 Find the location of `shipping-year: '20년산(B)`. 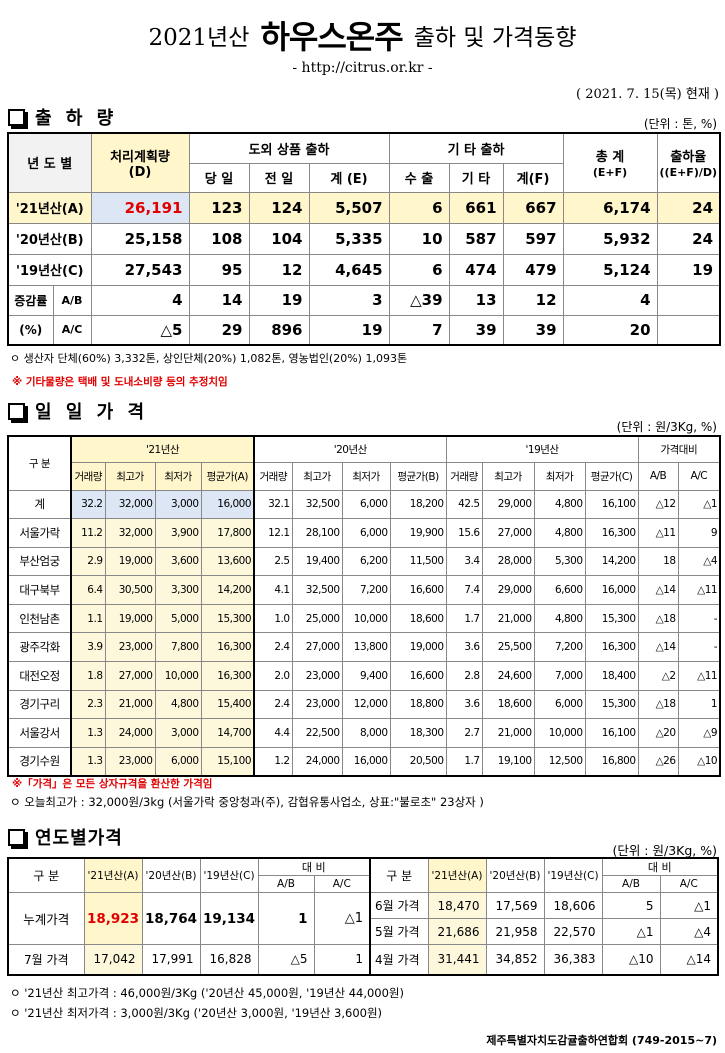

shipping-year: '20년산(B) is located at coordinates (49, 238).